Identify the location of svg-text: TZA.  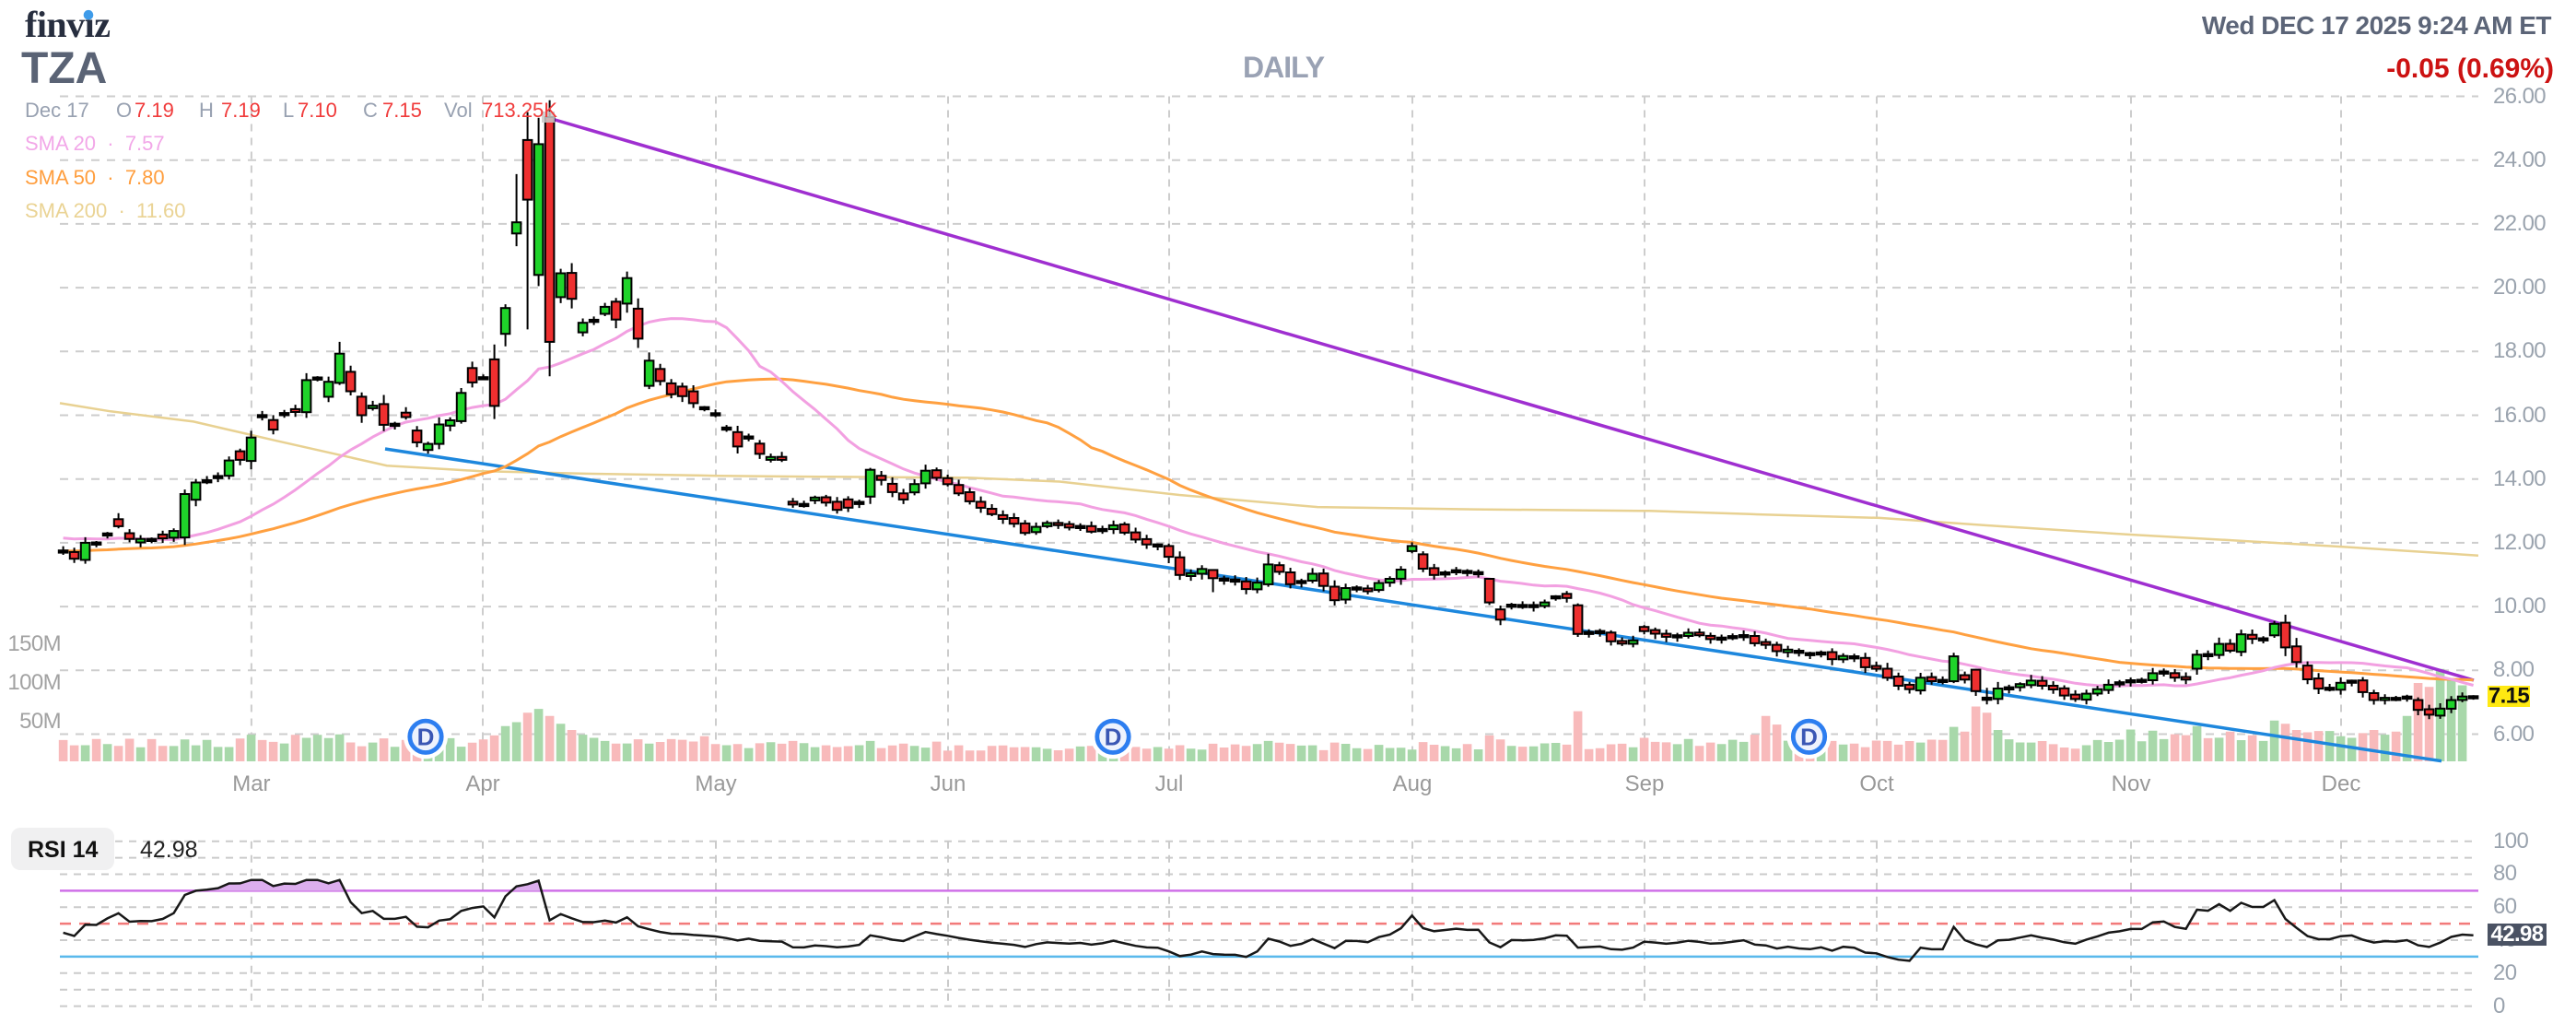
(64, 68).